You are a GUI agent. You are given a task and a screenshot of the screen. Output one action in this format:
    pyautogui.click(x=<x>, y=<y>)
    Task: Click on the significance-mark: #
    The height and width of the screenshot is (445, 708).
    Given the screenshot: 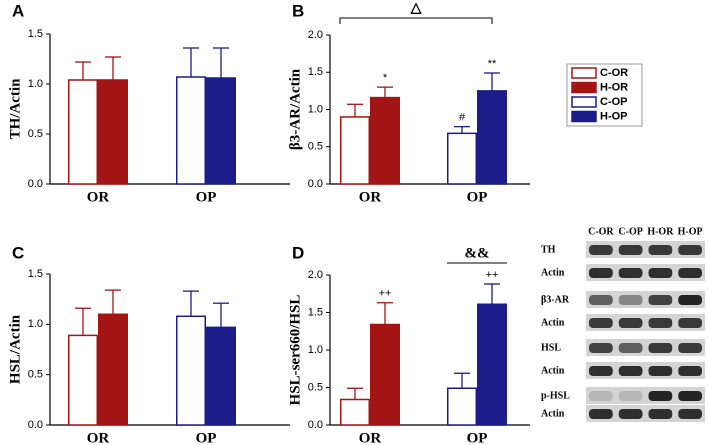 What is the action you would take?
    pyautogui.click(x=462, y=118)
    